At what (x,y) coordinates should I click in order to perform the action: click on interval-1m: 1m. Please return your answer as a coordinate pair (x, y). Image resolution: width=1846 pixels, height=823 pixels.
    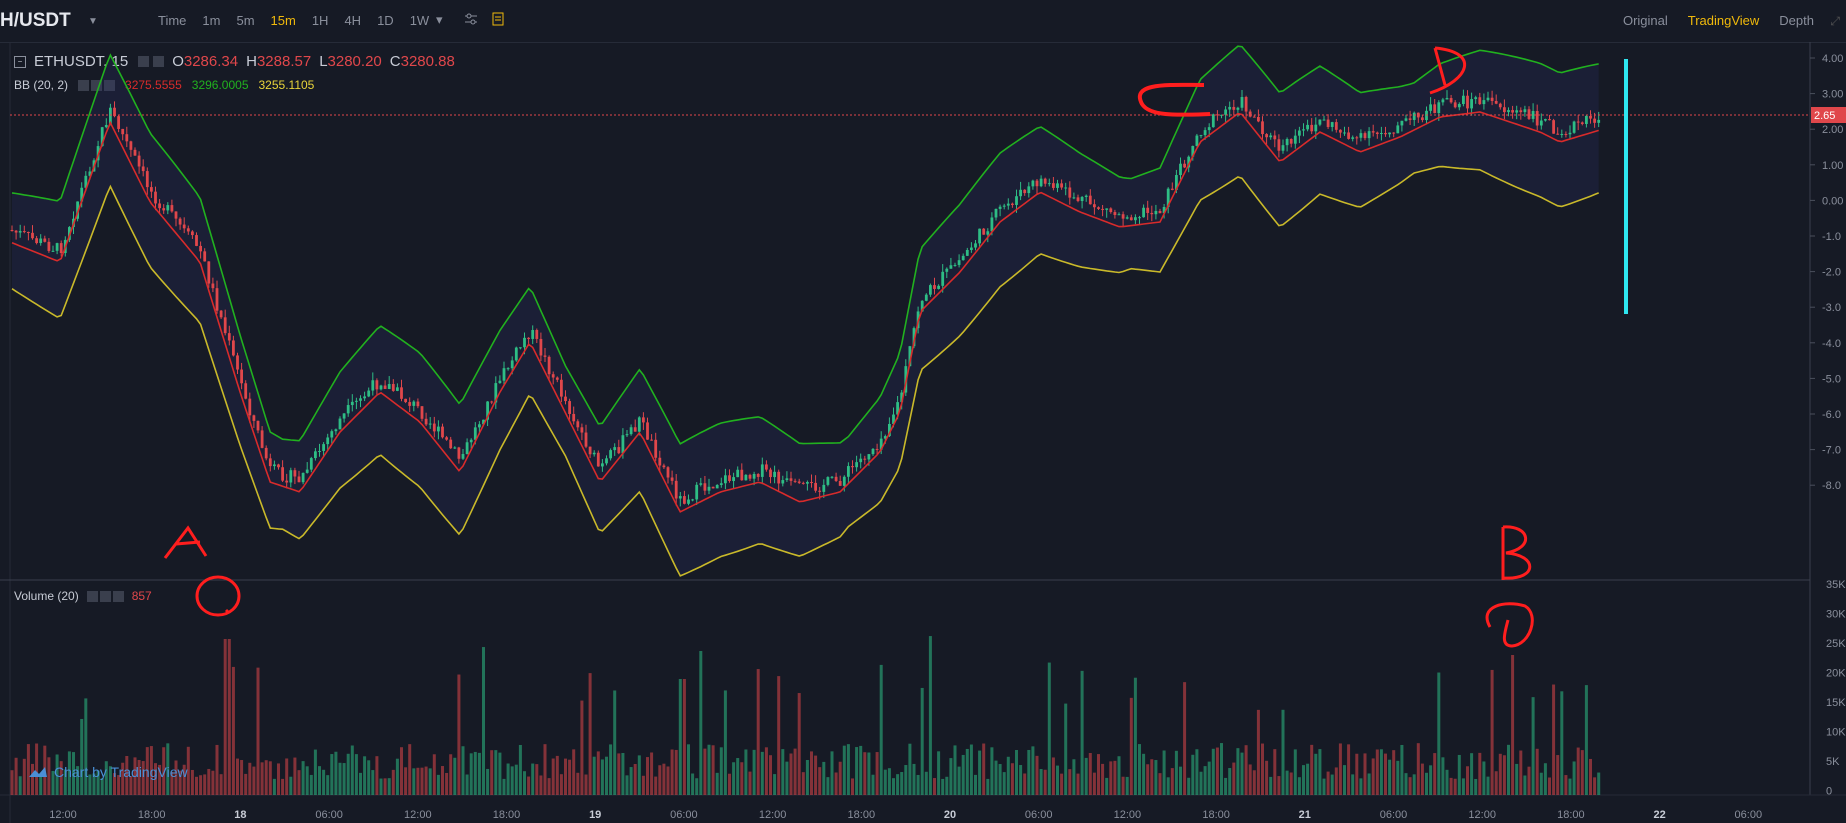
    Looking at the image, I should click on (211, 20).